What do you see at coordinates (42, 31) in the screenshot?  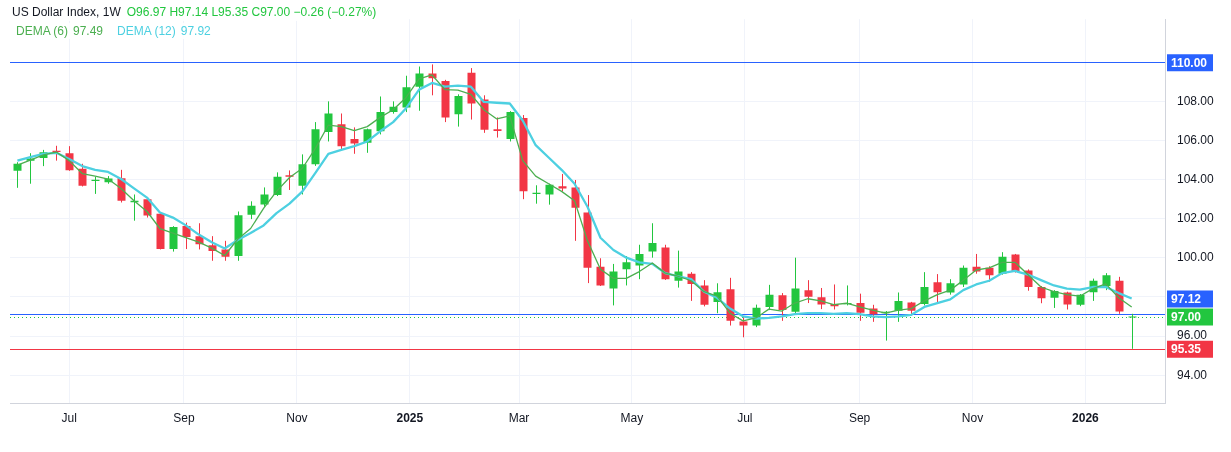 I see `text: DEMA (6)` at bounding box center [42, 31].